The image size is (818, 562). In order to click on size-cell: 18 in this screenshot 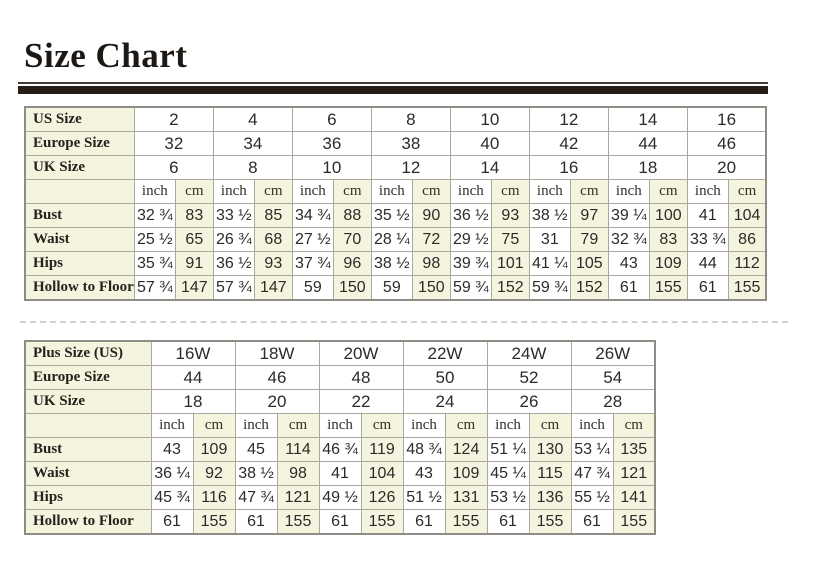, I will do `click(647, 167)`.